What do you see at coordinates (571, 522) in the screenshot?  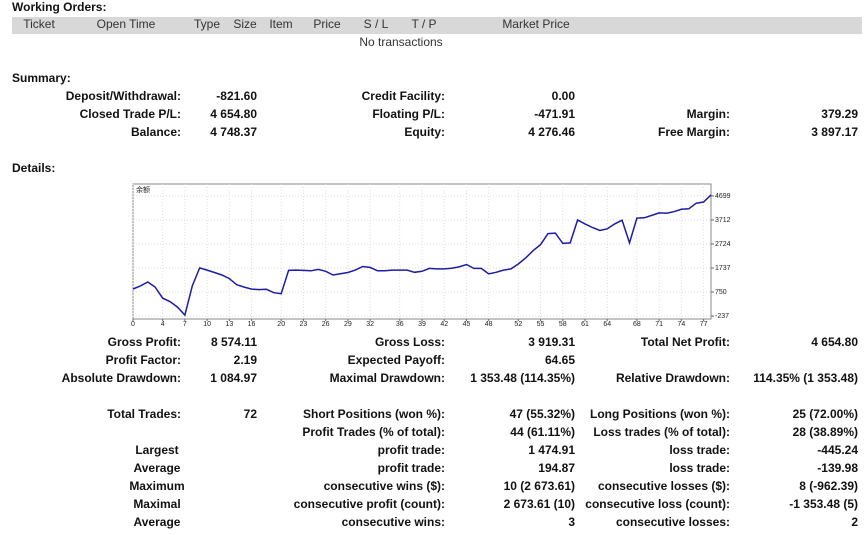 I see `field-value: 3` at bounding box center [571, 522].